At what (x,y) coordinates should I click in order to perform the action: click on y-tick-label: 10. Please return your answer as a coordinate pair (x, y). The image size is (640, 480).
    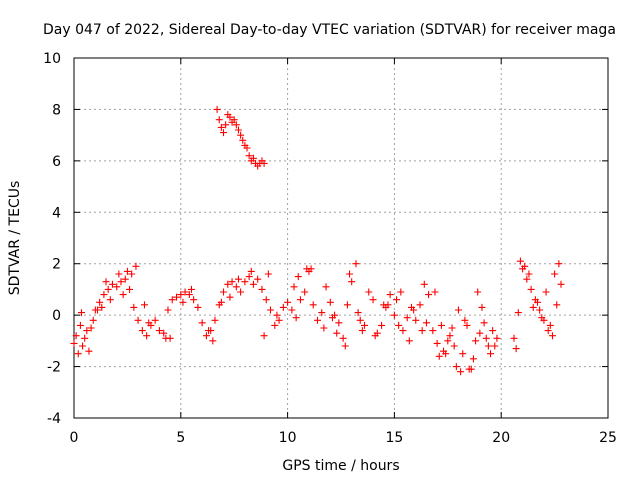
    Looking at the image, I should click on (52, 59).